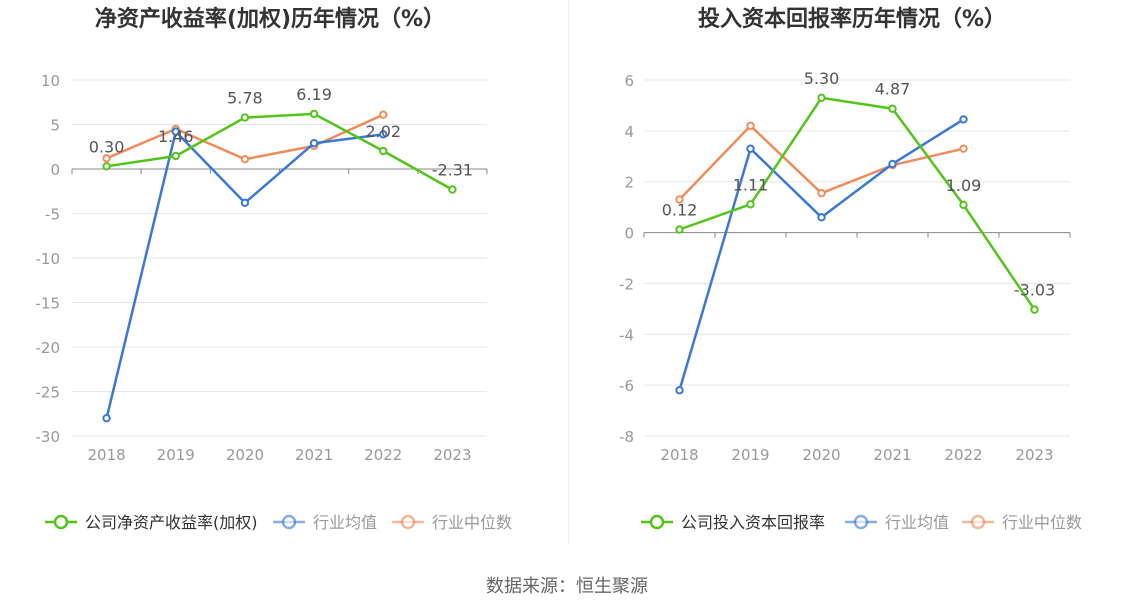  I want to click on data-label: 1.46, so click(176, 136).